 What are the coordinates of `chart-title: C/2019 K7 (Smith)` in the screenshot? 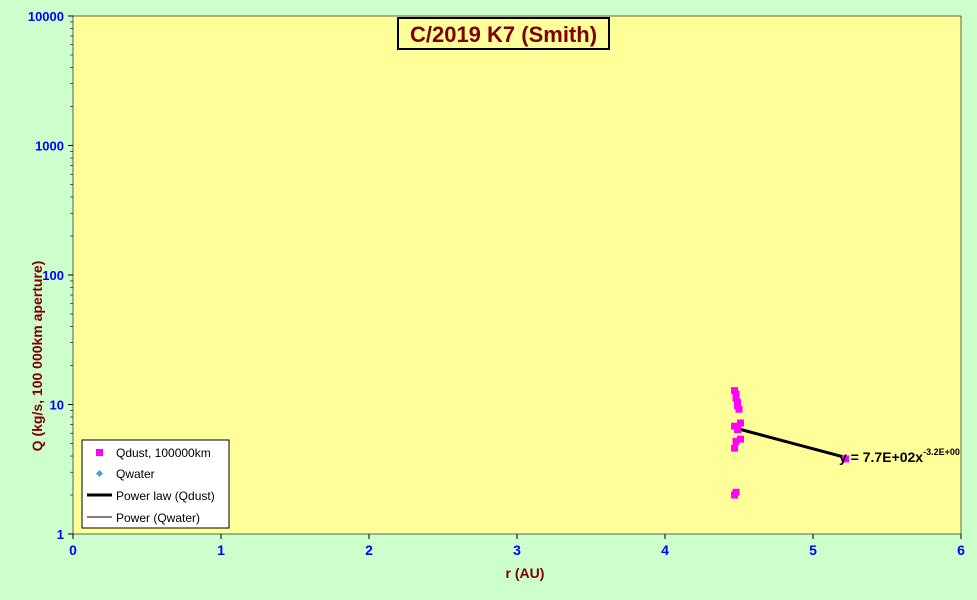 It's located at (503, 34).